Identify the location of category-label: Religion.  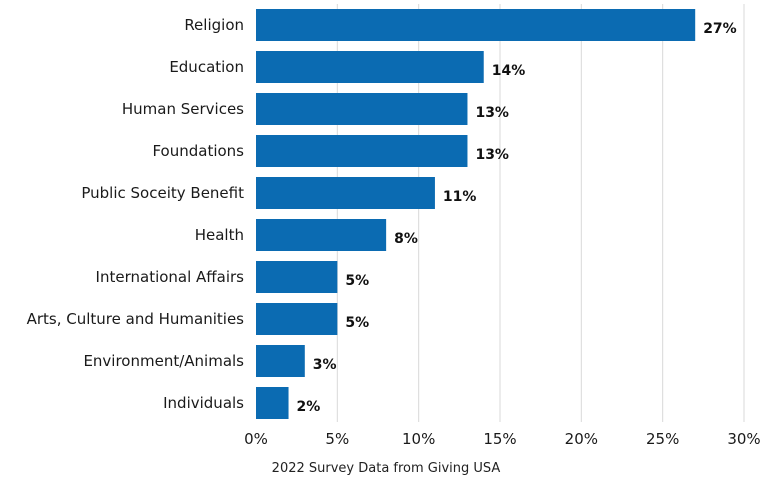
(214, 25).